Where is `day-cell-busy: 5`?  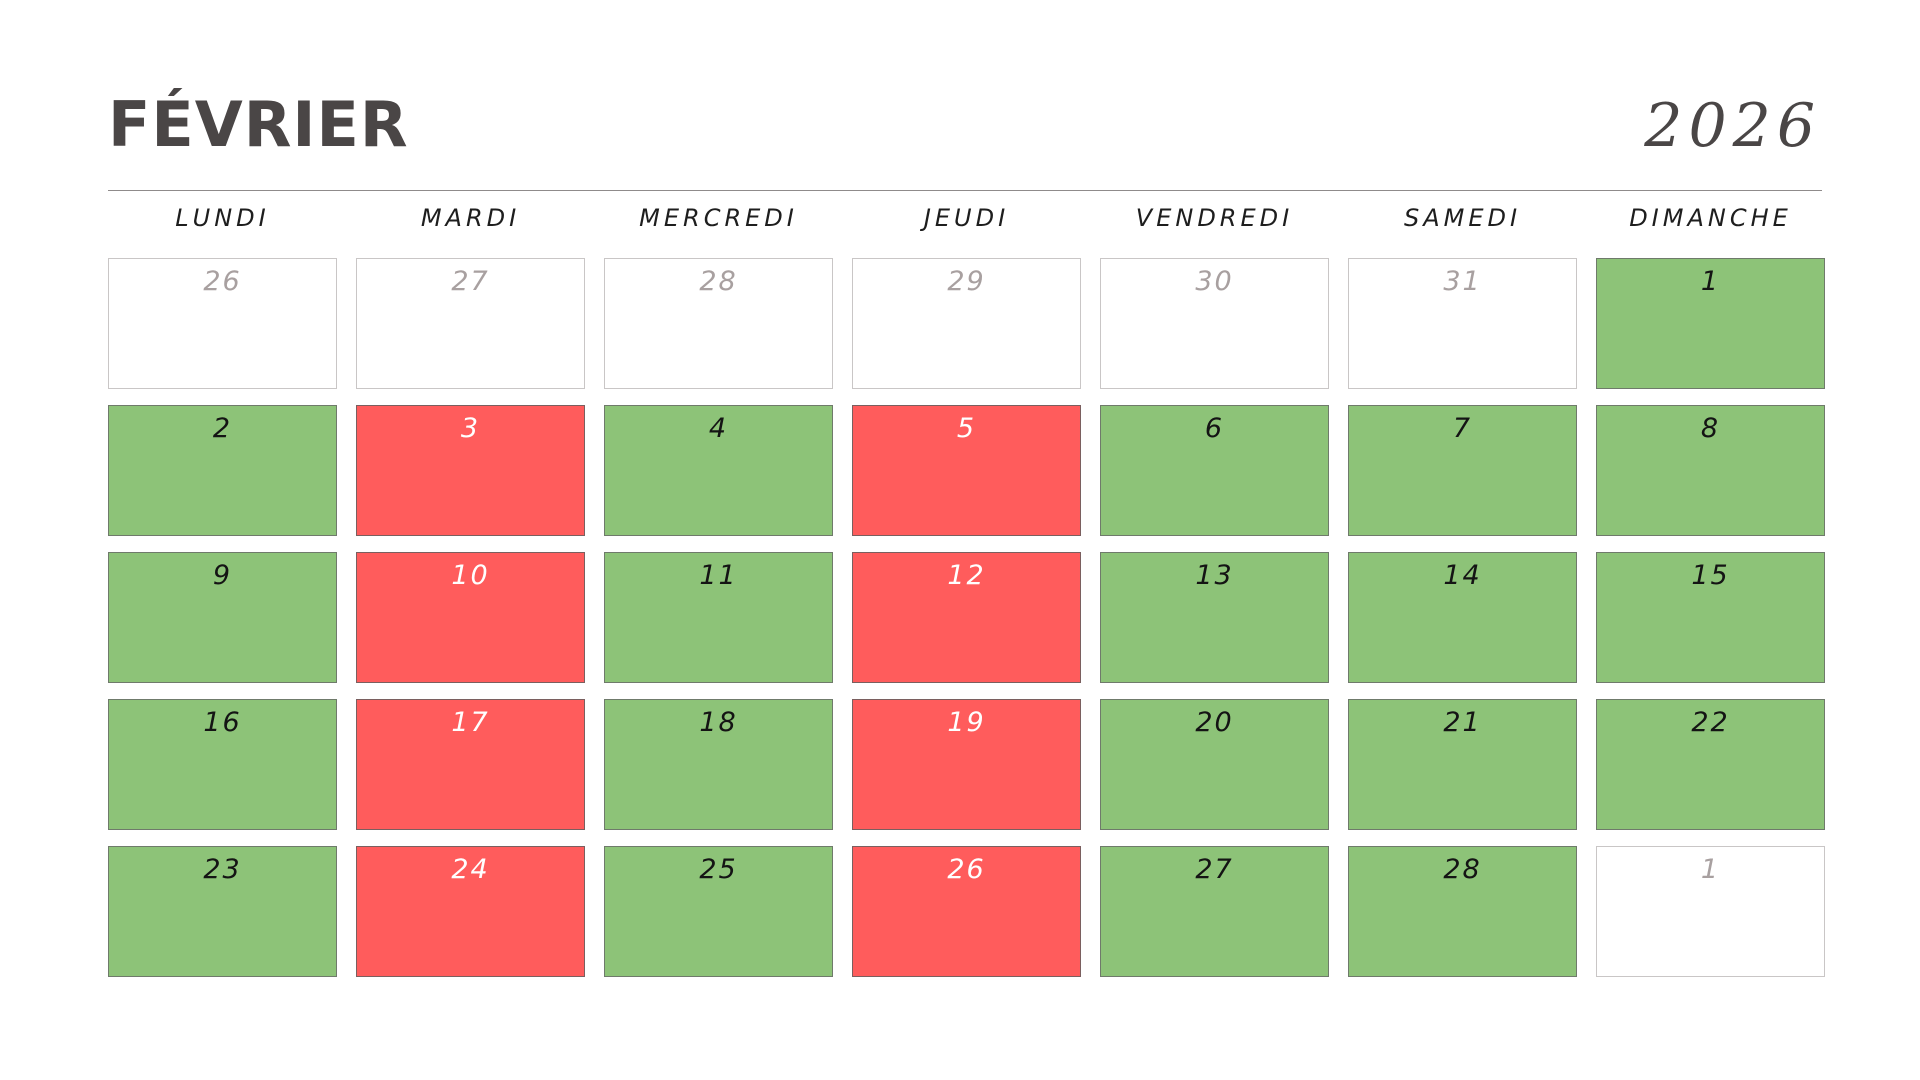 day-cell-busy: 5 is located at coordinates (966, 470).